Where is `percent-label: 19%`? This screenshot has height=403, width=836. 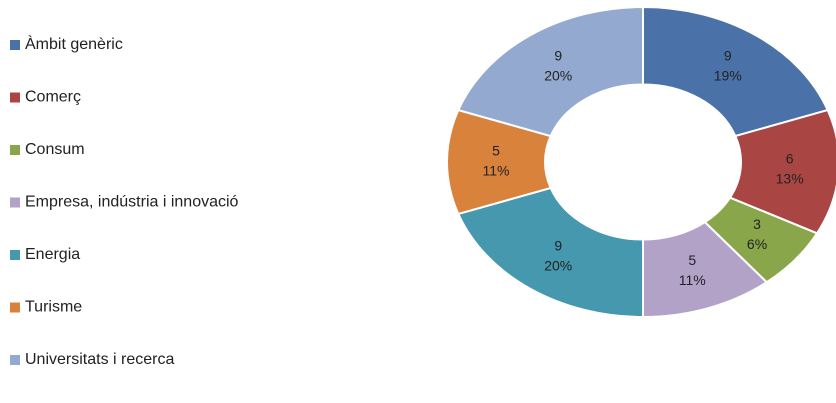 percent-label: 19% is located at coordinates (728, 76).